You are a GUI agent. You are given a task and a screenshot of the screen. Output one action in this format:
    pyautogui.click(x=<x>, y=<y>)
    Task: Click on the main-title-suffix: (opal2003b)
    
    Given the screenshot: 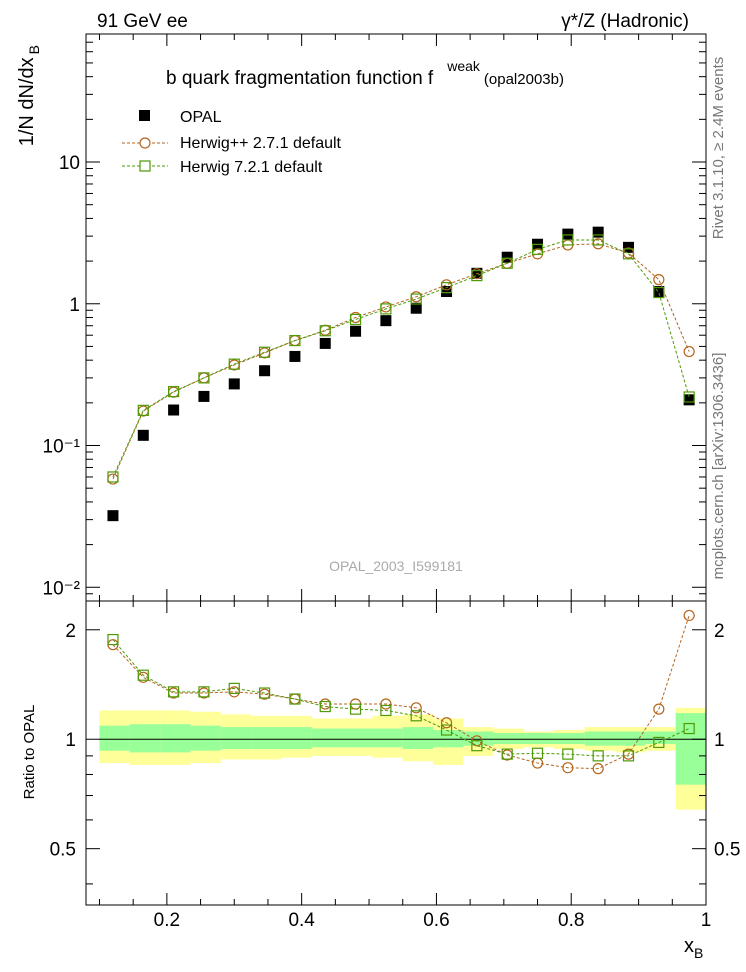 What is the action you would take?
    pyautogui.click(x=524, y=79)
    